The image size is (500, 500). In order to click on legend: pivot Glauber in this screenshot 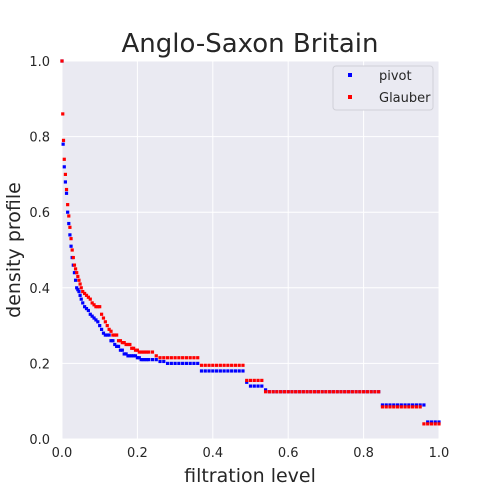, I will do `click(383, 88)`.